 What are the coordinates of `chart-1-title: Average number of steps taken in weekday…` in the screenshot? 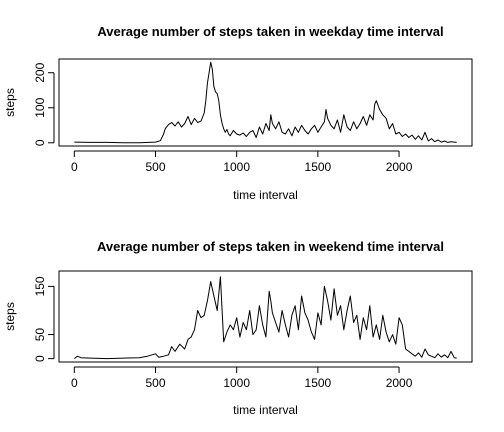 It's located at (270, 31).